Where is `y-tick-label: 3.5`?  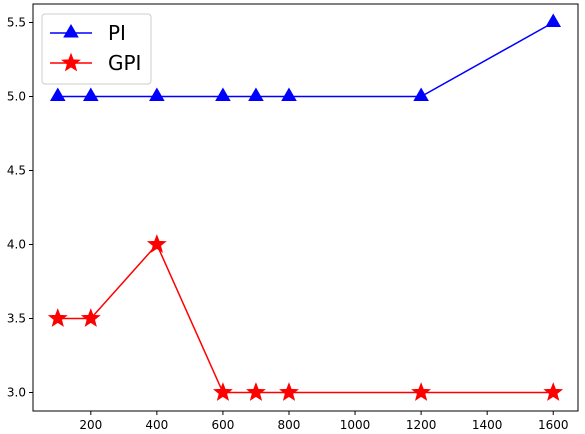 y-tick-label: 3.5 is located at coordinates (16, 319).